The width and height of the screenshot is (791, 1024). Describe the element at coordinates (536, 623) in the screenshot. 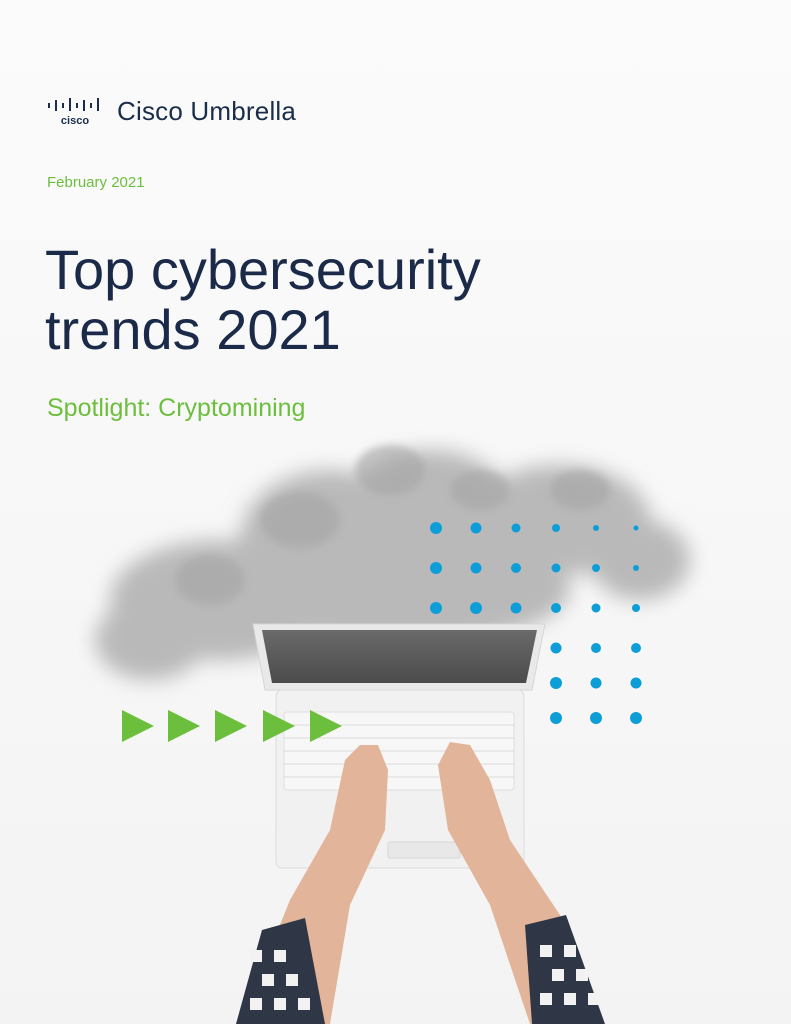

I see `dot-grid-icon` at that location.